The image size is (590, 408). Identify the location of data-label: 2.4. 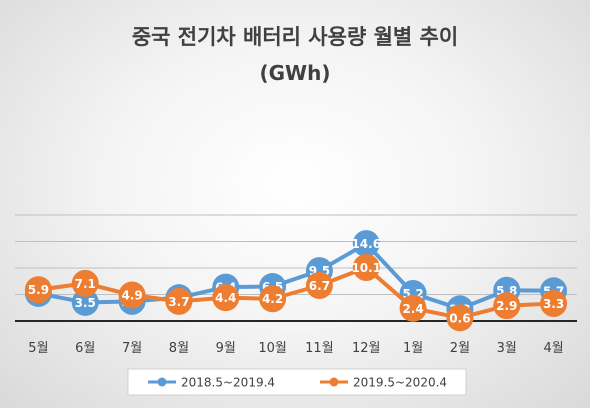
(412, 309).